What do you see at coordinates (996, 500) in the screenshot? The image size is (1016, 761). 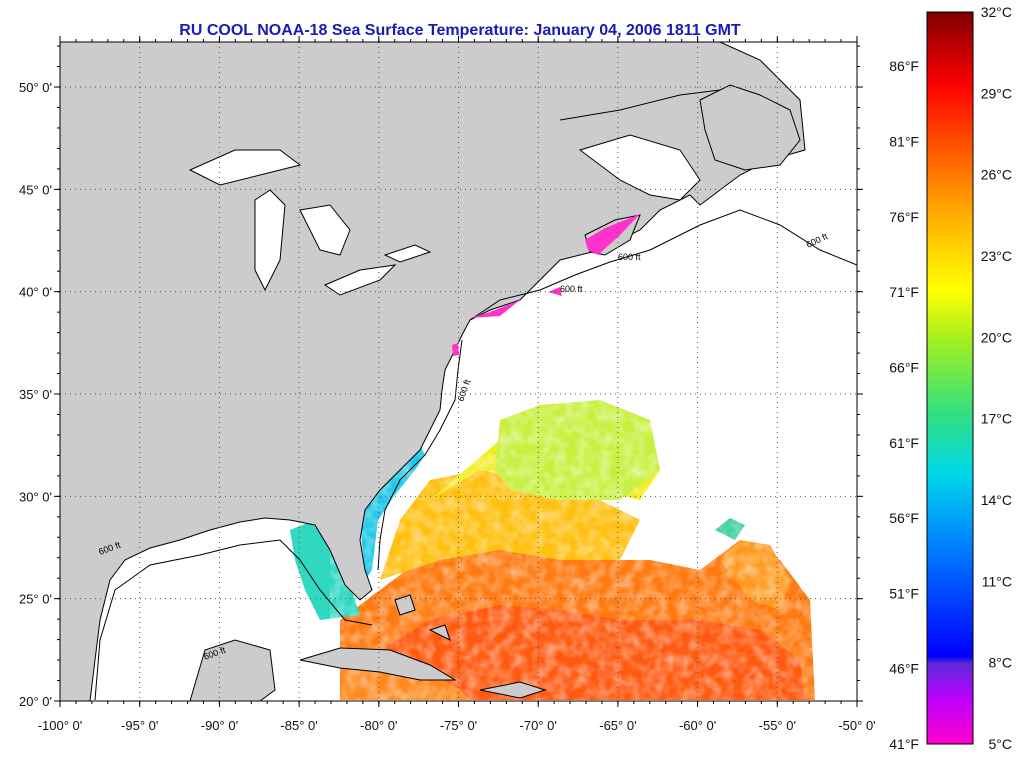 I see `celsius-label: 14°C` at bounding box center [996, 500].